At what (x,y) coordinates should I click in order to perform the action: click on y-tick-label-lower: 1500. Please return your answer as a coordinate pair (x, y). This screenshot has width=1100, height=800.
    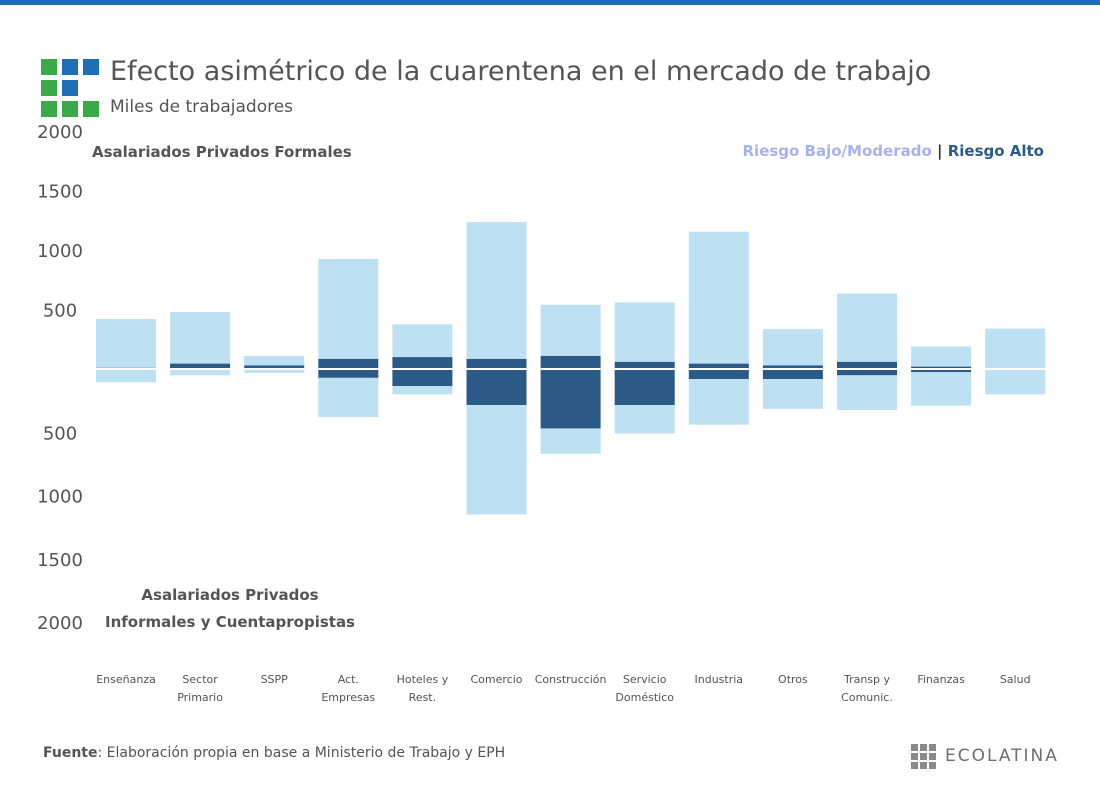
    Looking at the image, I should click on (60, 560).